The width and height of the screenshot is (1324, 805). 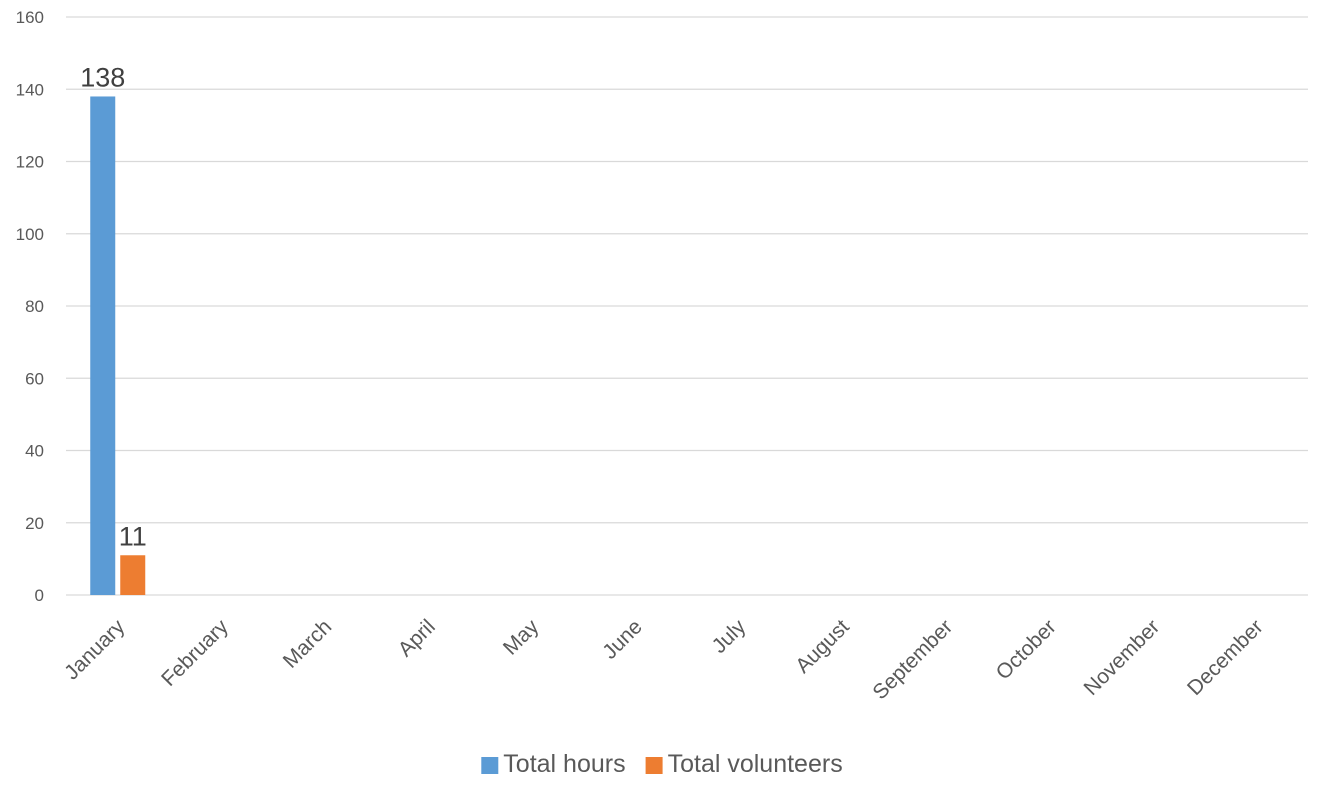 I want to click on y-tick-label-40: 40, so click(x=34, y=451).